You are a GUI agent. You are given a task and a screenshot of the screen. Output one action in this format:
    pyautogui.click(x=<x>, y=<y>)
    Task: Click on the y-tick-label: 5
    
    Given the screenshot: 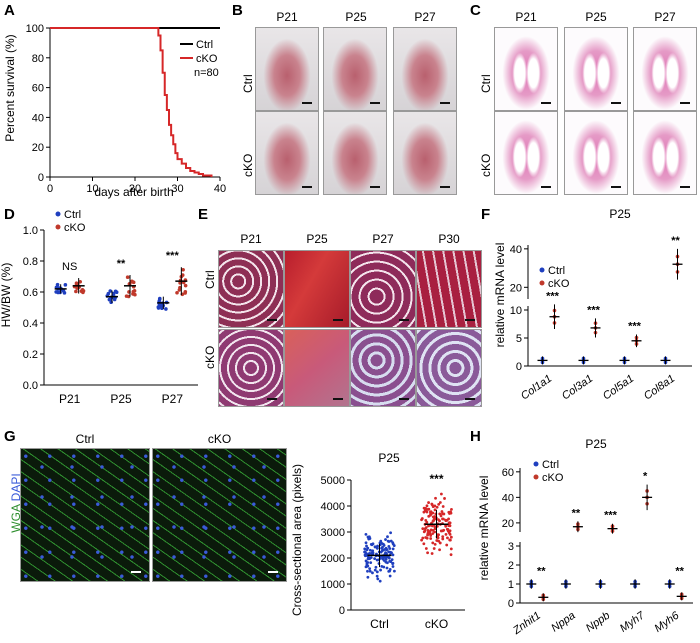 What is the action you would take?
    pyautogui.click(x=519, y=339)
    